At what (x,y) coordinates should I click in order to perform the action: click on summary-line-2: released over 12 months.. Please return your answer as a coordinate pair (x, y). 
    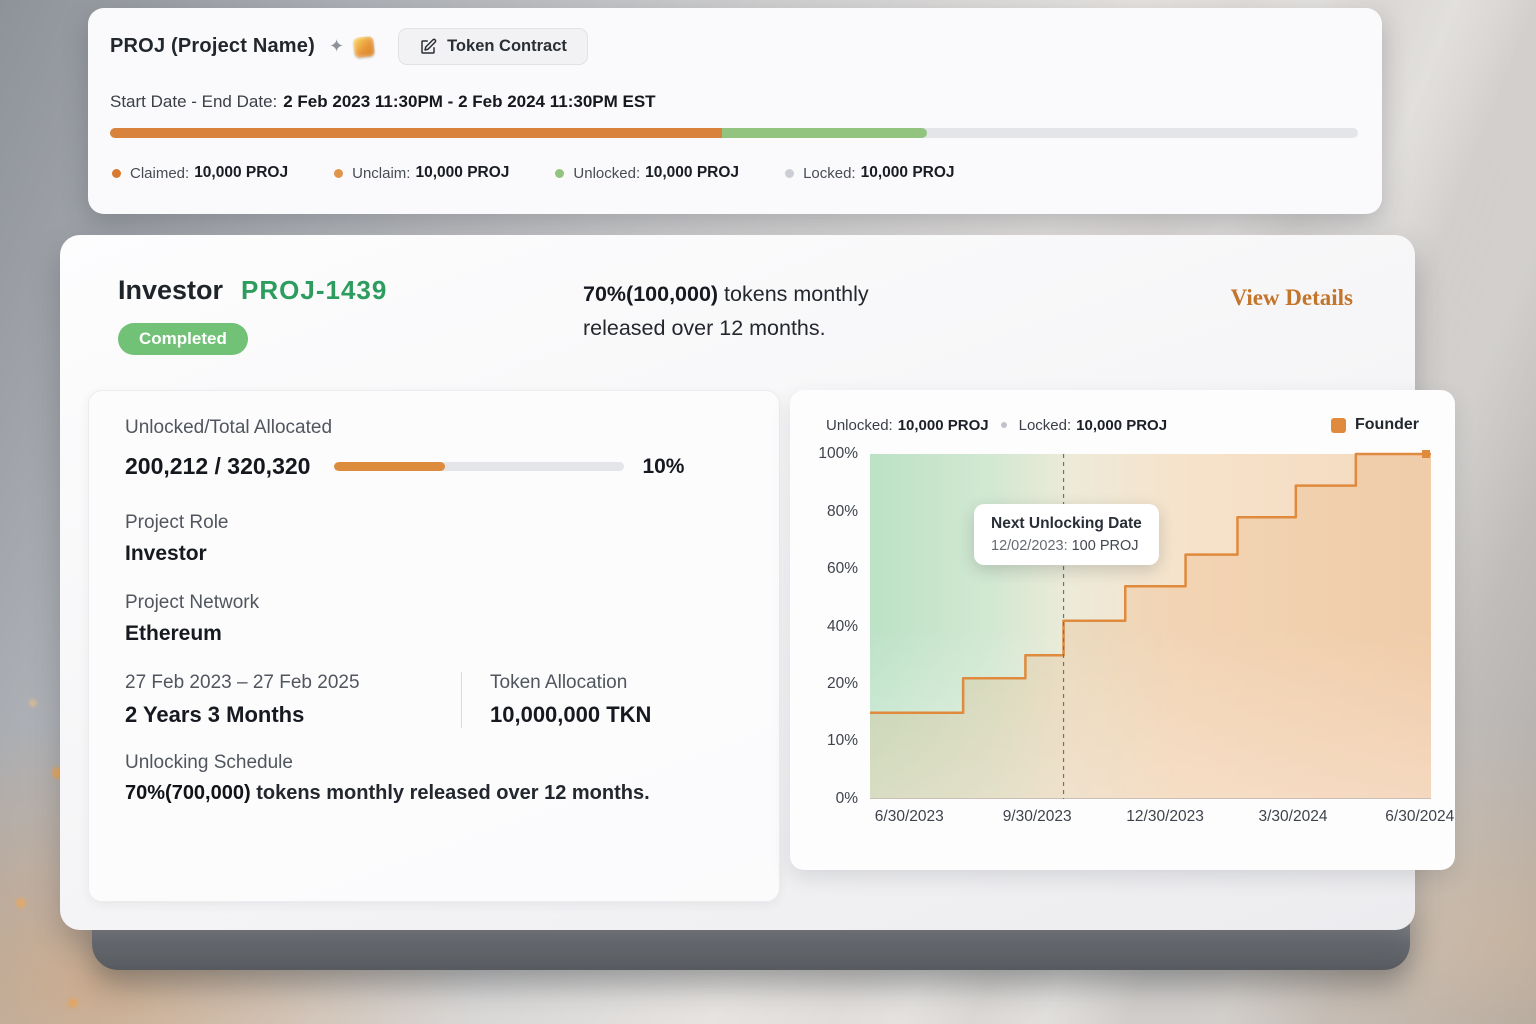
    Looking at the image, I should click on (704, 328).